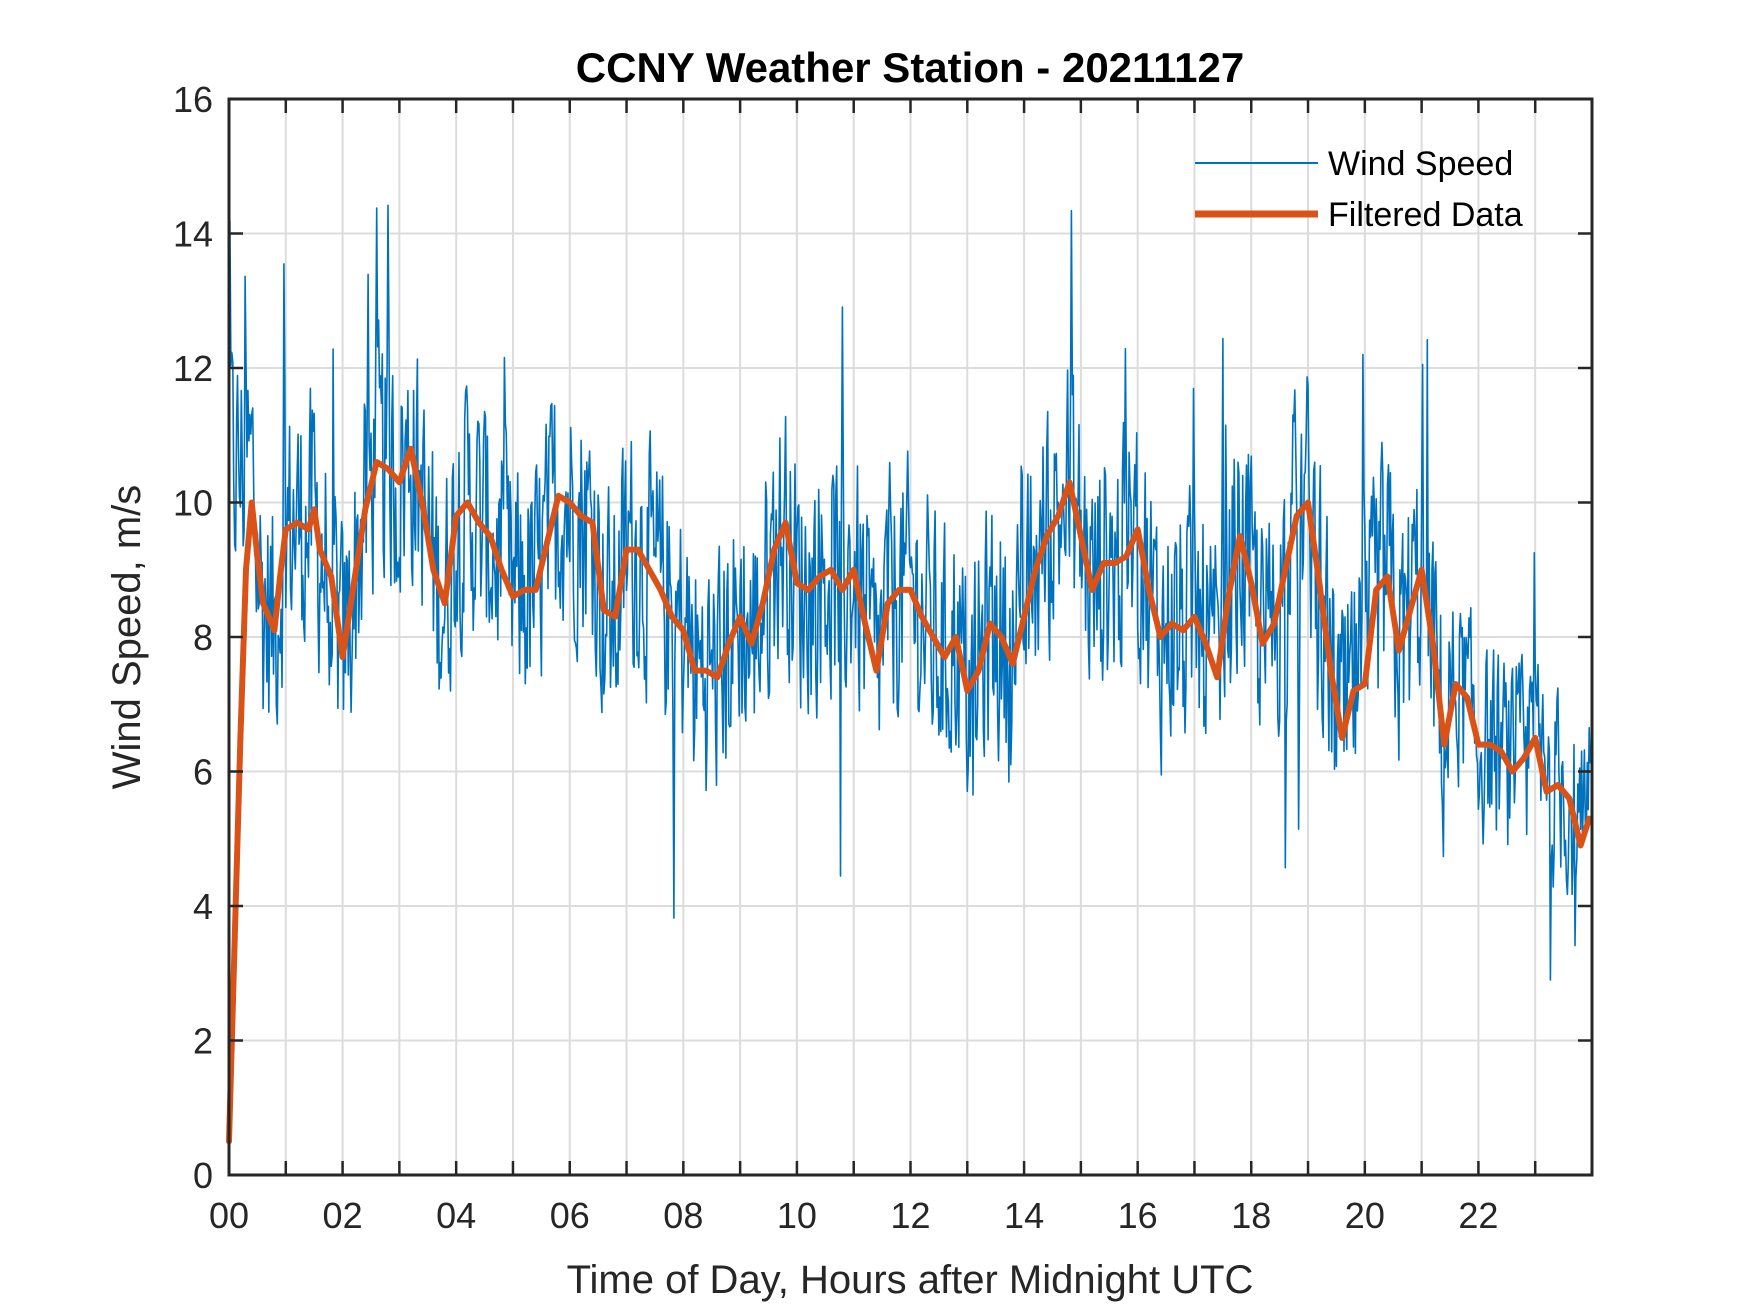 Image resolution: width=1750 pixels, height=1313 pixels. What do you see at coordinates (193, 368) in the screenshot?
I see `y-tick-label: 12` at bounding box center [193, 368].